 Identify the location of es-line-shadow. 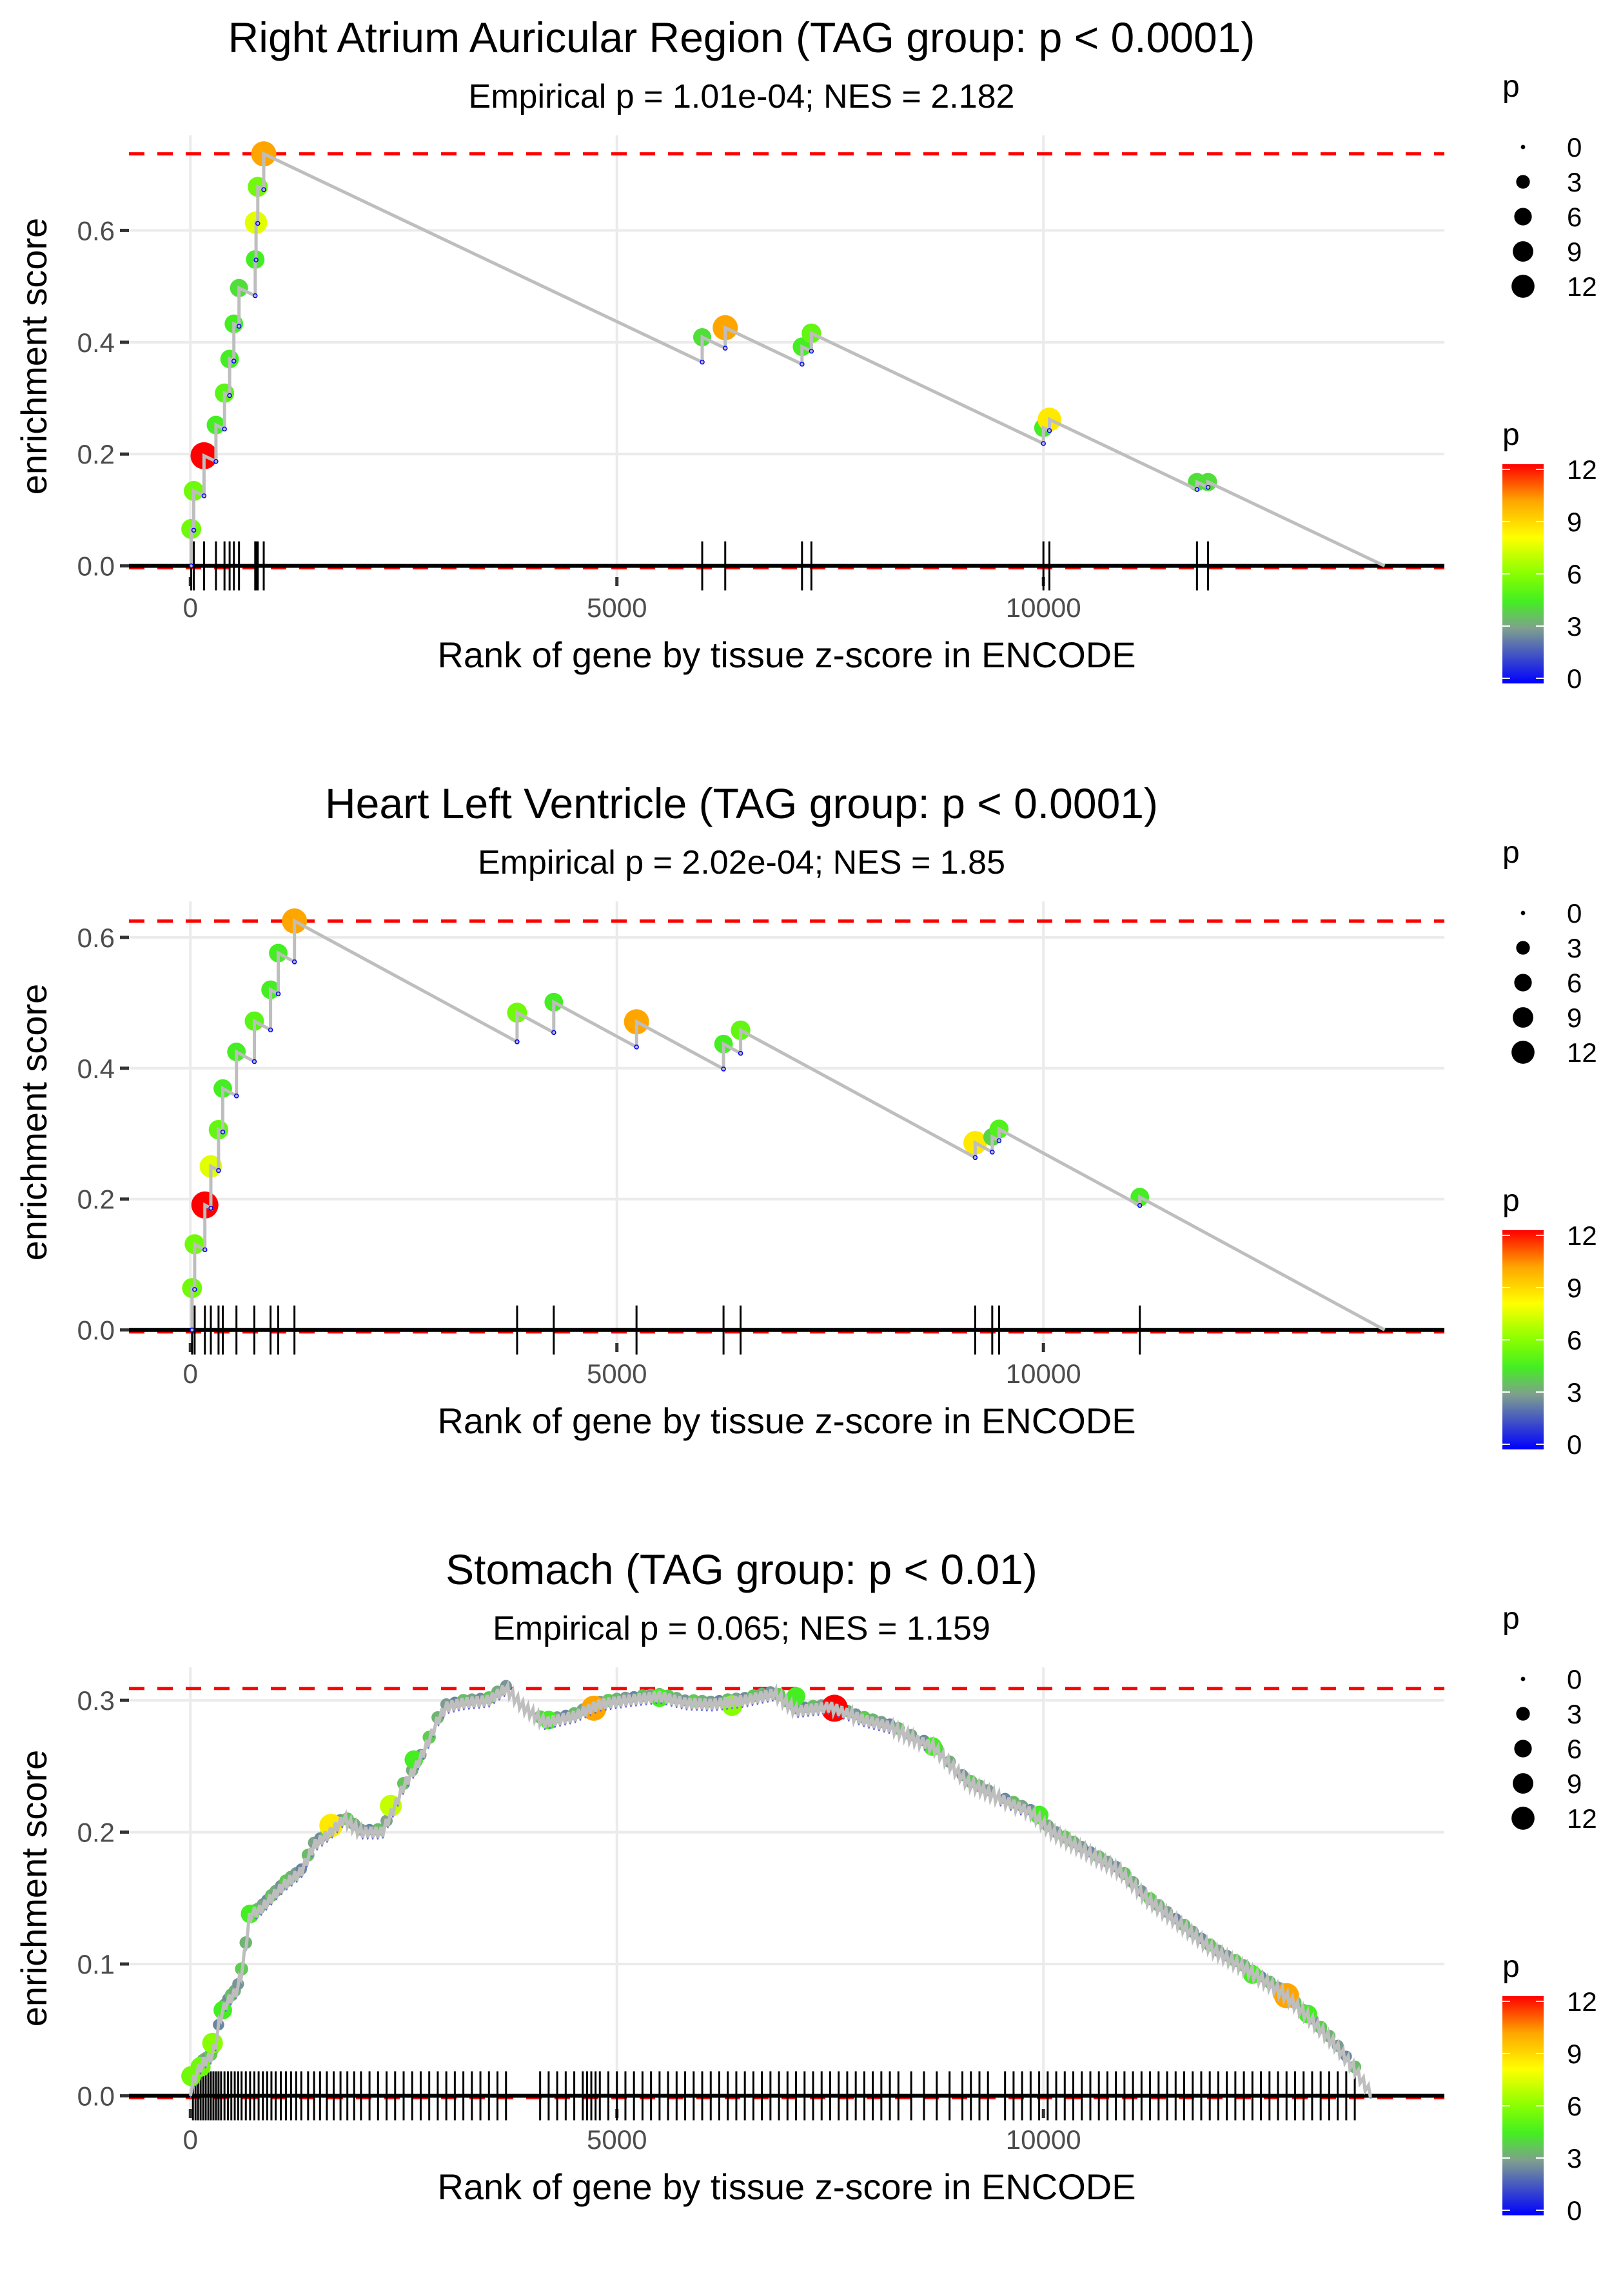
(781, 1892).